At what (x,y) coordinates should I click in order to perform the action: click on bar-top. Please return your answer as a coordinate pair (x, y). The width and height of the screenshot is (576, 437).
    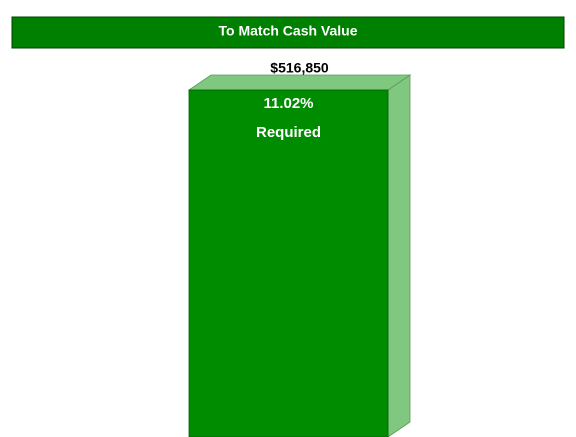
    Looking at the image, I should click on (299, 82).